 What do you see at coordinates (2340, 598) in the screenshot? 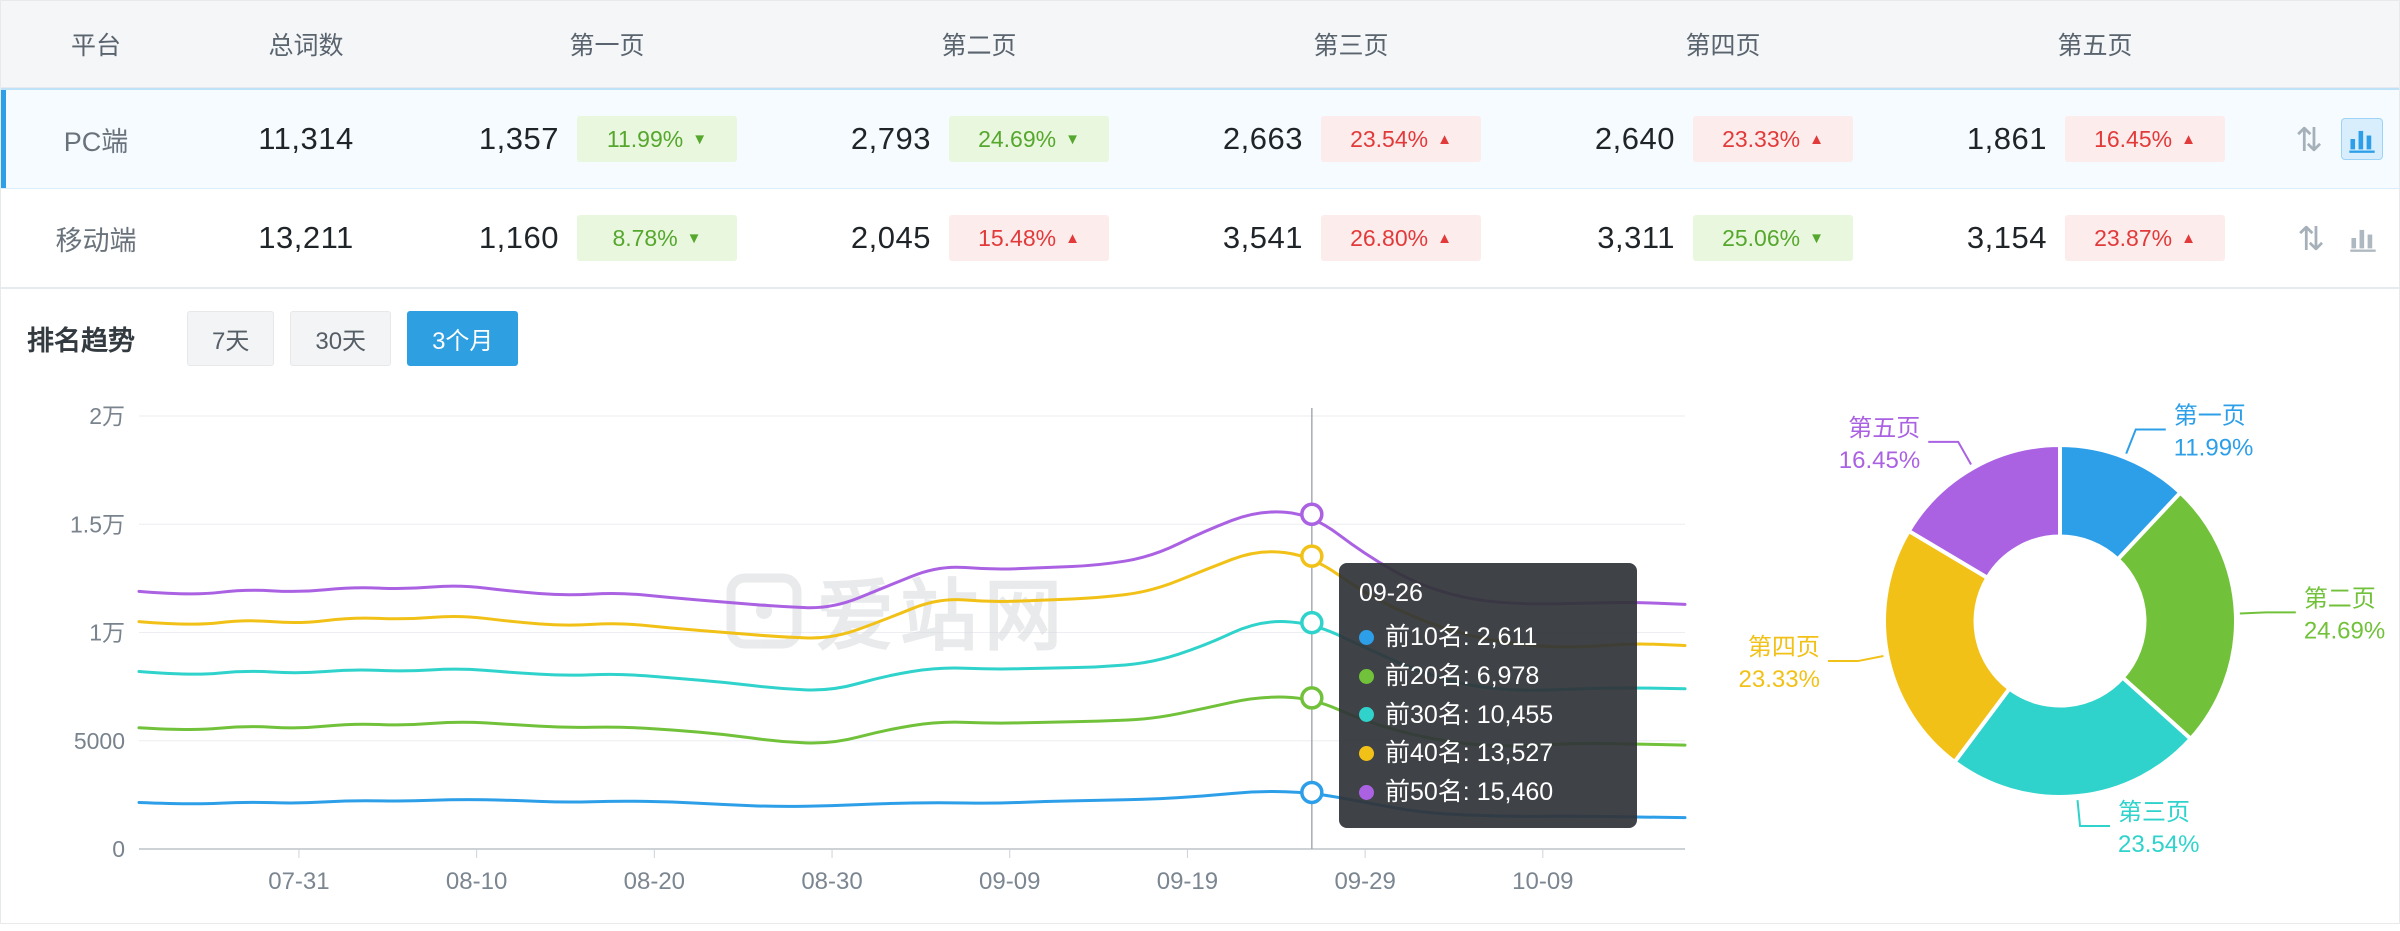
I see `svg-text: 第二页` at bounding box center [2340, 598].